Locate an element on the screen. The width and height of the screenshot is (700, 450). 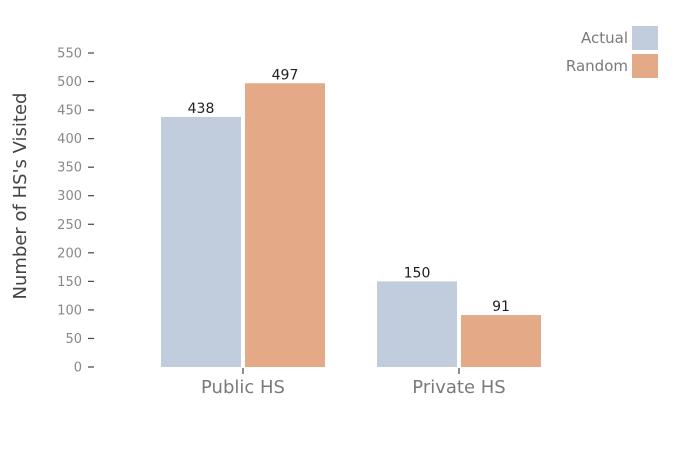
legend-swatch-actual is located at coordinates (645, 38).